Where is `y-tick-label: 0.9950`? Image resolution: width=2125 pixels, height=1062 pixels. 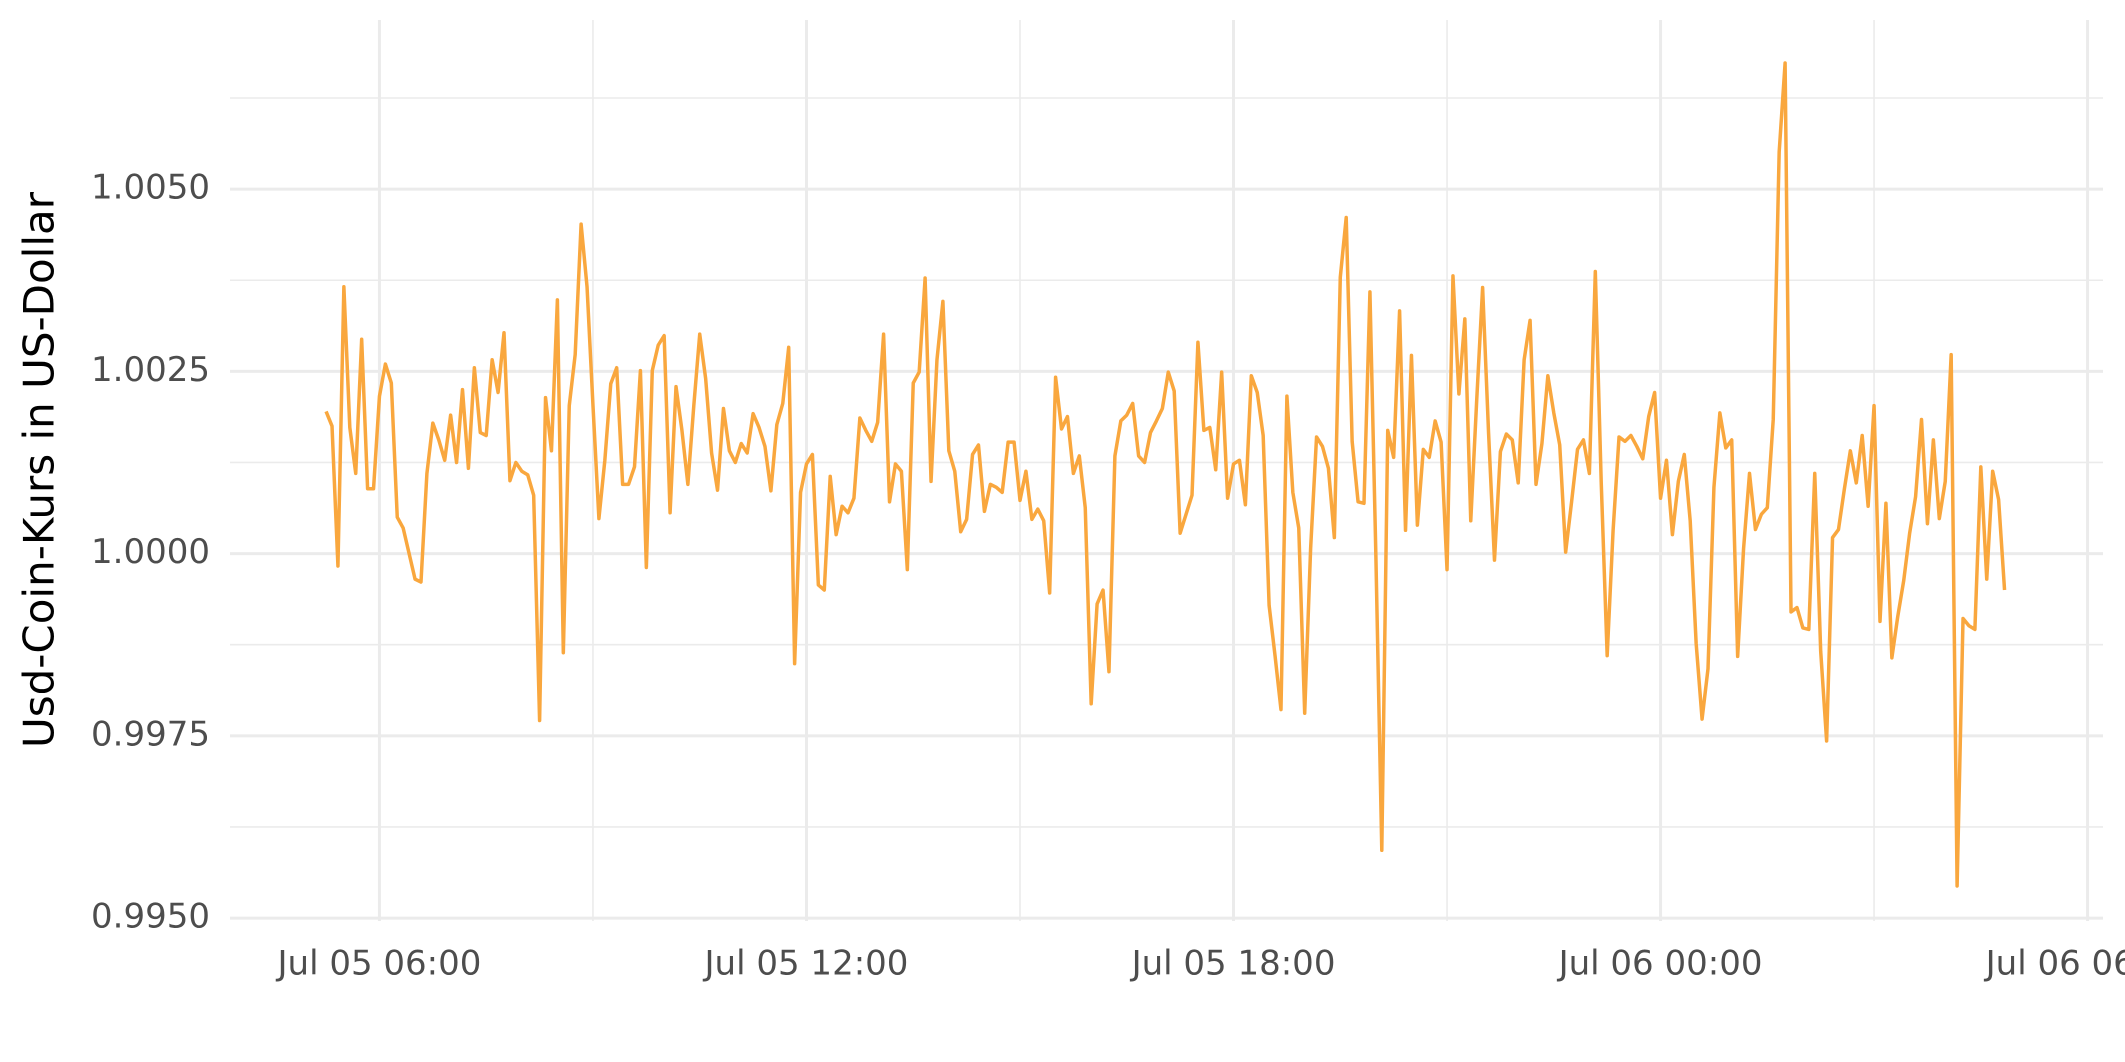
y-tick-label: 0.9950 is located at coordinates (150, 917).